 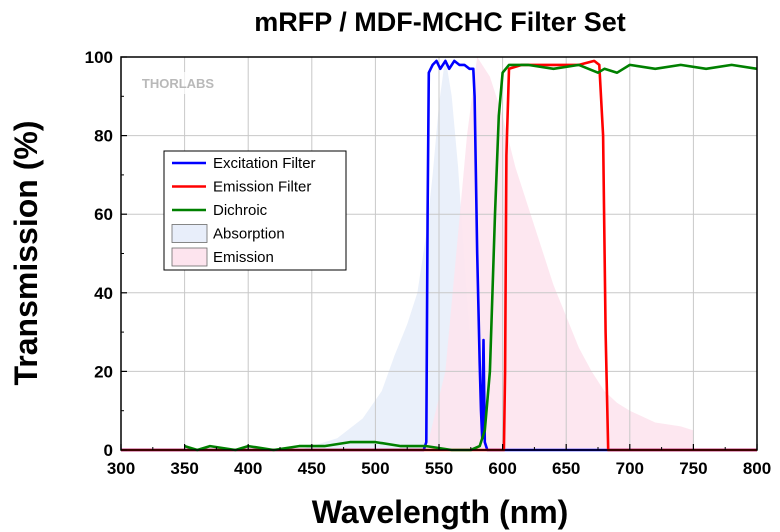 I want to click on y-tick-label: 60, so click(x=103, y=214).